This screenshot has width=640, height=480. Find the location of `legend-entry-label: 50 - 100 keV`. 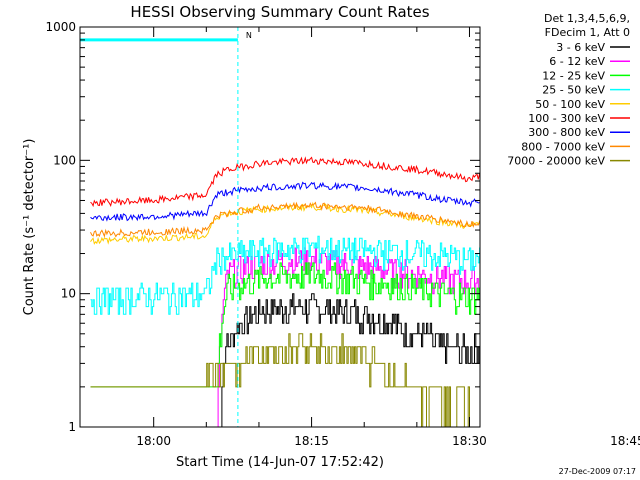

legend-entry-label: 50 - 100 keV is located at coordinates (570, 104).